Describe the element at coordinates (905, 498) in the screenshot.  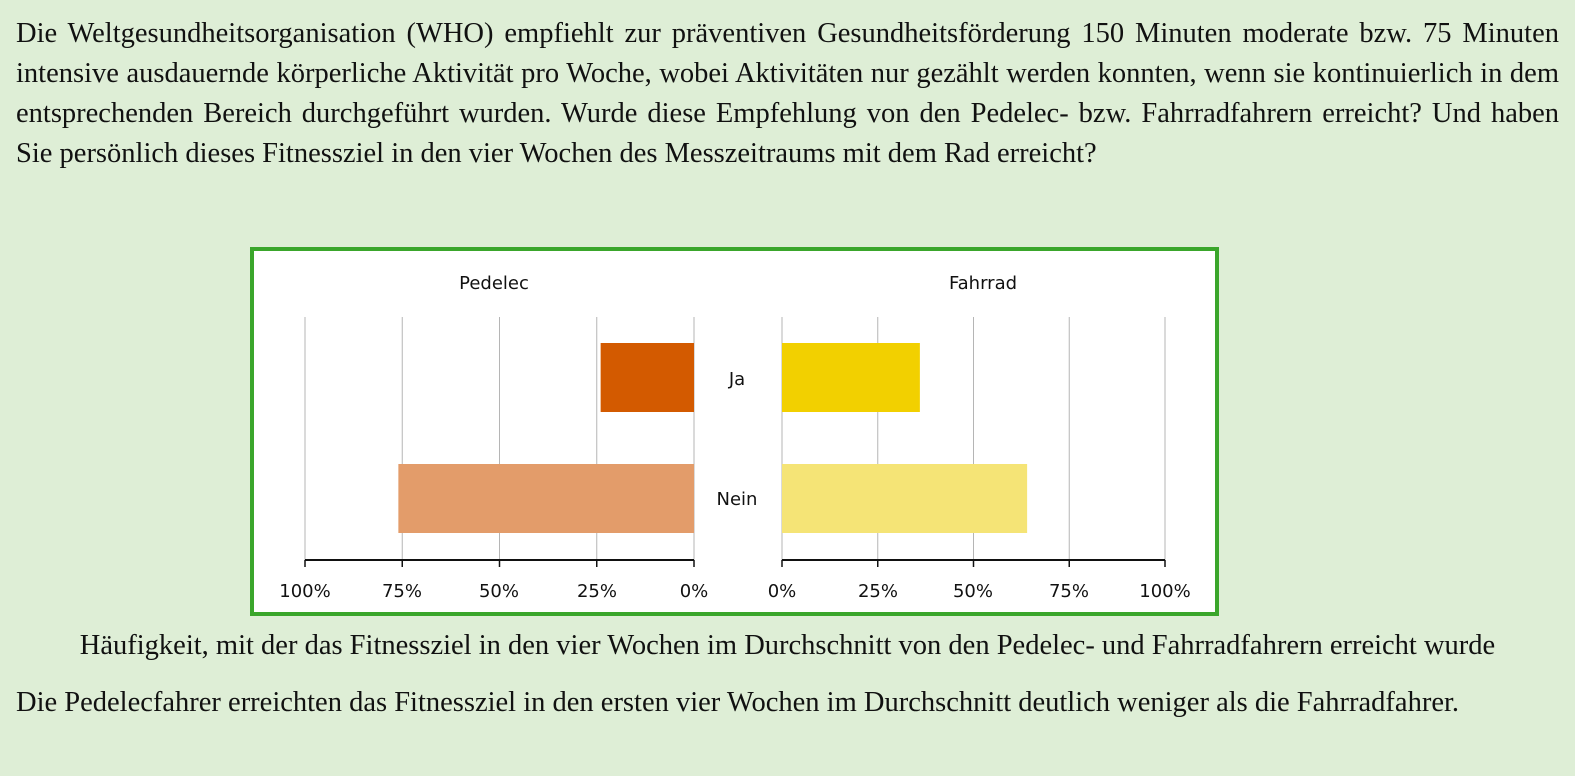
I see `bar-fahrrad-nein` at that location.